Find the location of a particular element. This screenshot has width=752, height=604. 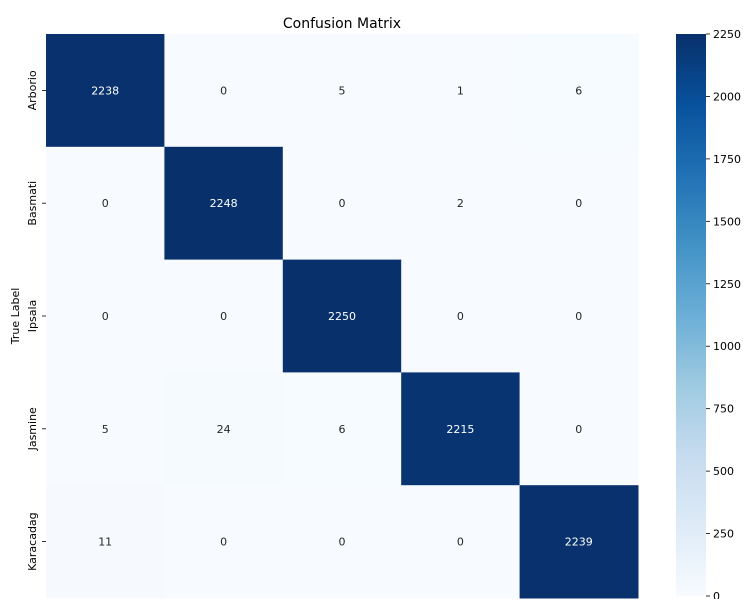

colorbar-tick-label: 250 is located at coordinates (723, 534).